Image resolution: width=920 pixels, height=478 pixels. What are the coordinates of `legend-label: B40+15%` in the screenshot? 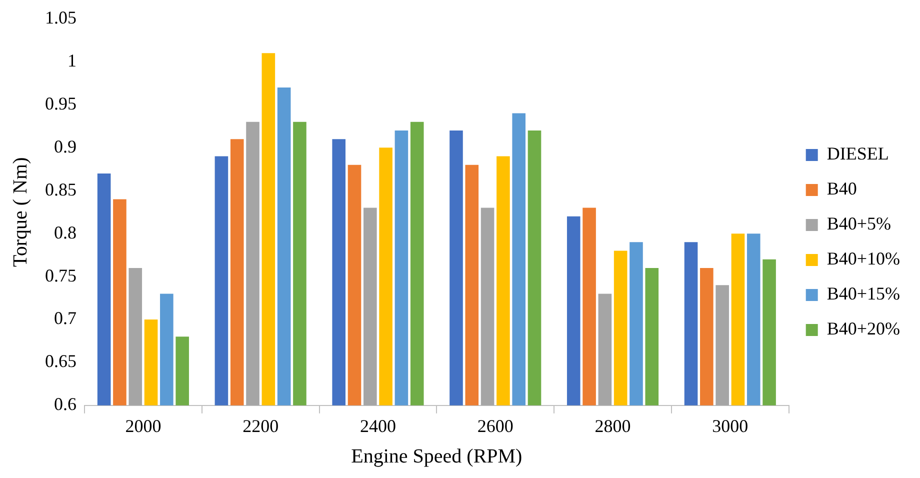 It's located at (863, 294).